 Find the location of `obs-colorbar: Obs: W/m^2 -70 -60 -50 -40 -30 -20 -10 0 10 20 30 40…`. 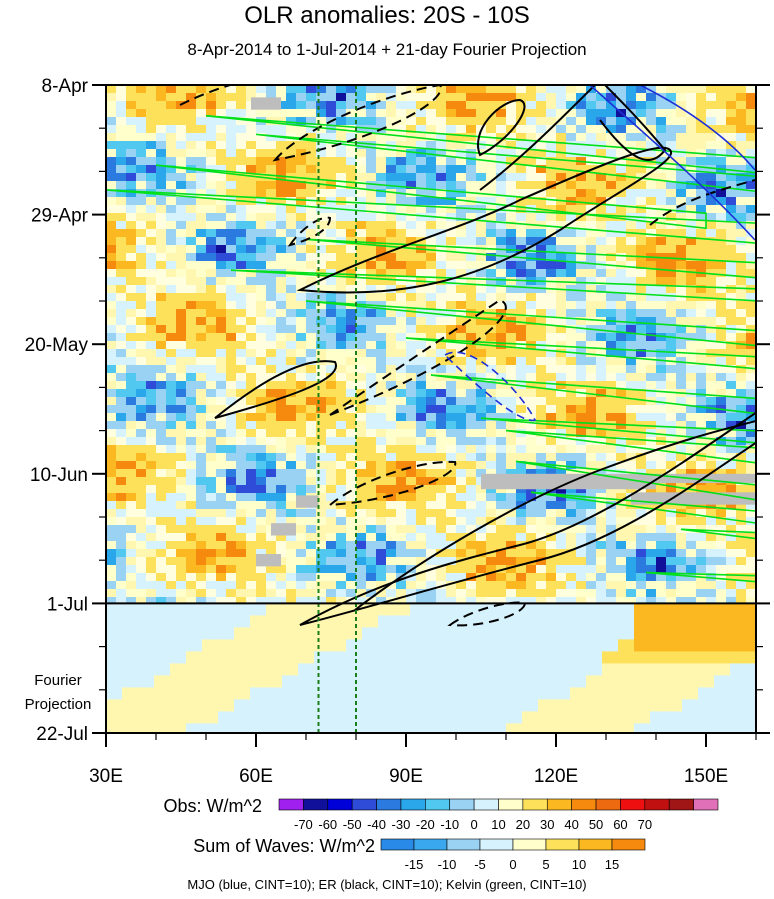

obs-colorbar: Obs: W/m^2 -70 -60 -50 -40 -30 -20 -10 0 10 20 30 40… is located at coordinates (441, 814).